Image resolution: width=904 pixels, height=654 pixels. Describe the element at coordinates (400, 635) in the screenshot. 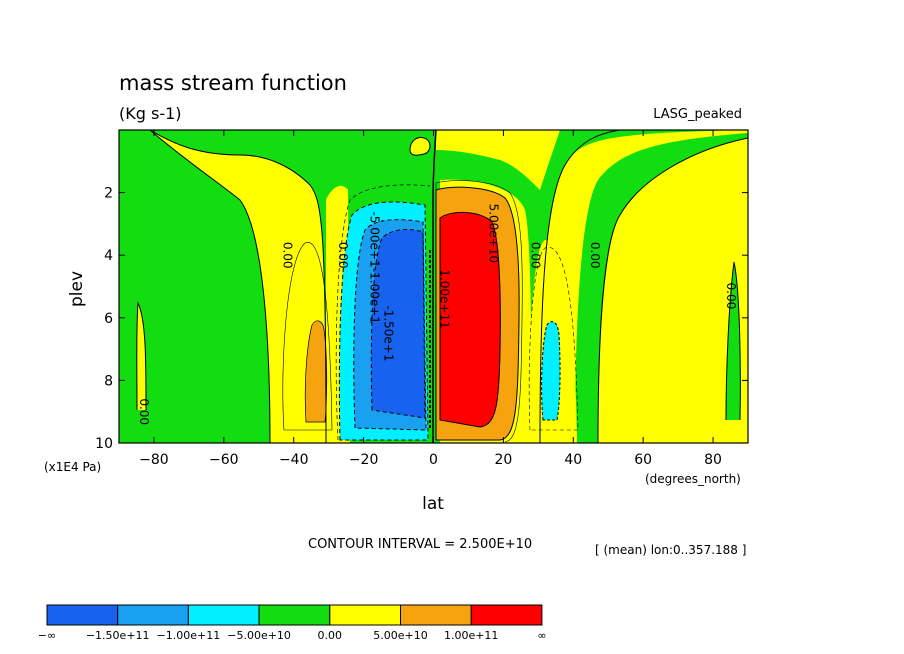

I see `colorbar-label: 5.00e+10` at that location.